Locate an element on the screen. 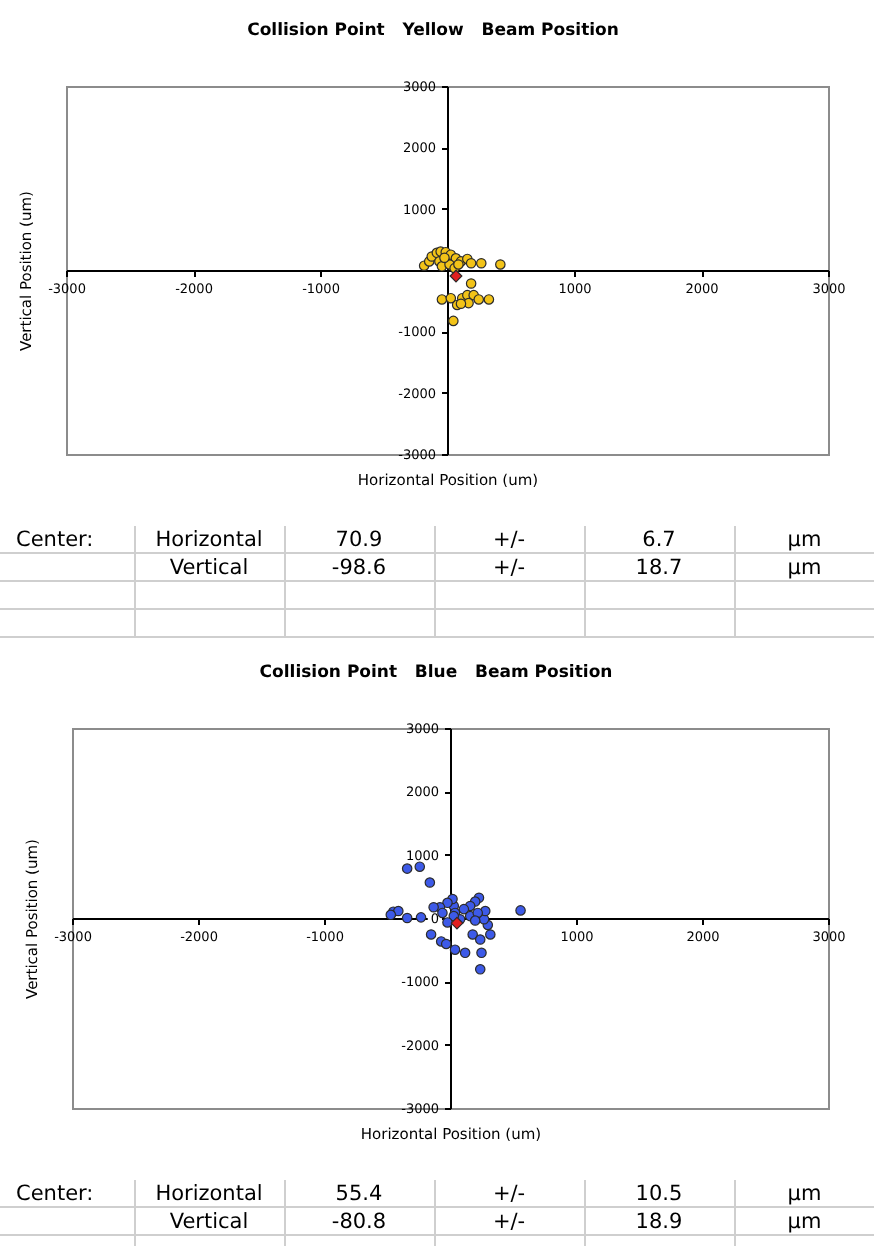 Image resolution: width=874 pixels, height=1246 pixels. chart-title: Collision Point Blue Beam Position is located at coordinates (436, 673).